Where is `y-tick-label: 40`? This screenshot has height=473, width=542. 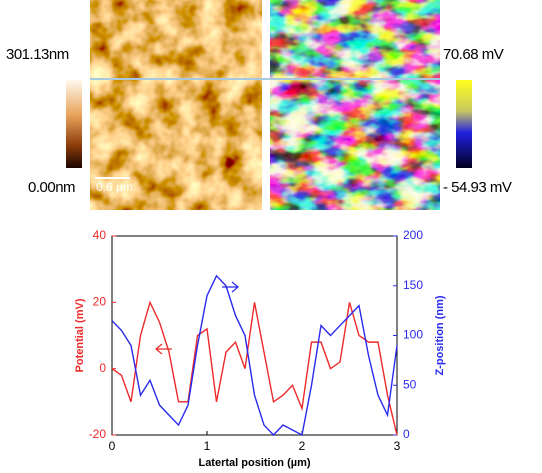 y-tick-label: 40 is located at coordinates (100, 235).